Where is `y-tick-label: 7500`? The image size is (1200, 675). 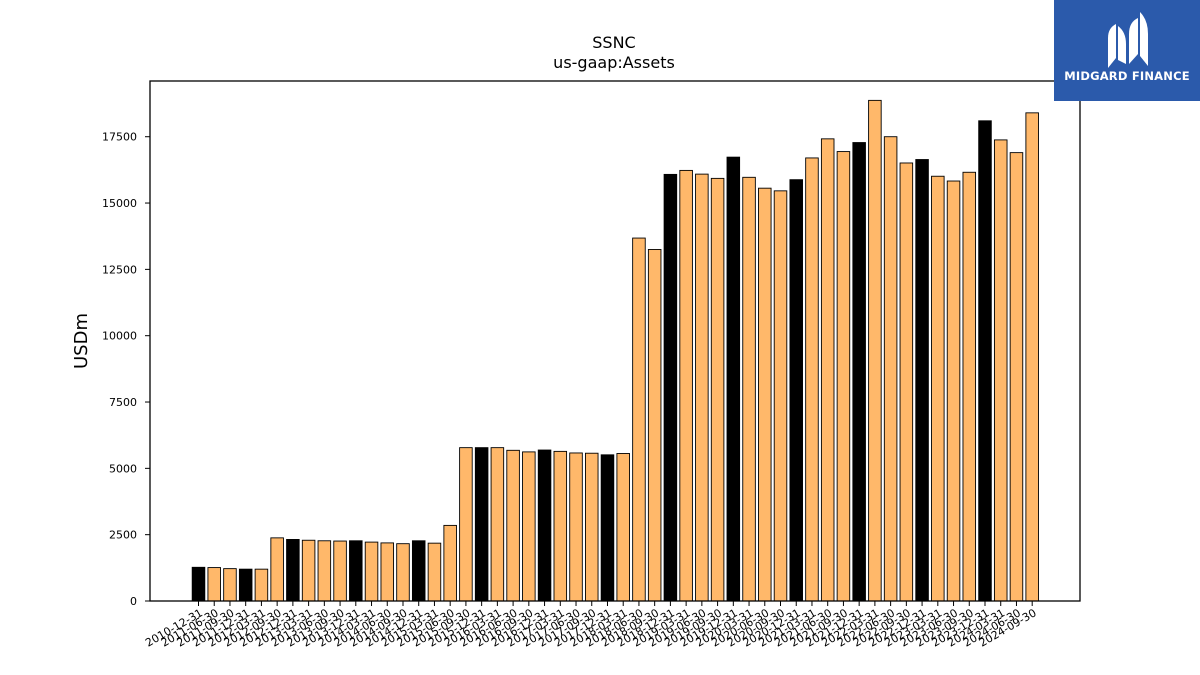
y-tick-label: 7500 is located at coordinates (123, 402).